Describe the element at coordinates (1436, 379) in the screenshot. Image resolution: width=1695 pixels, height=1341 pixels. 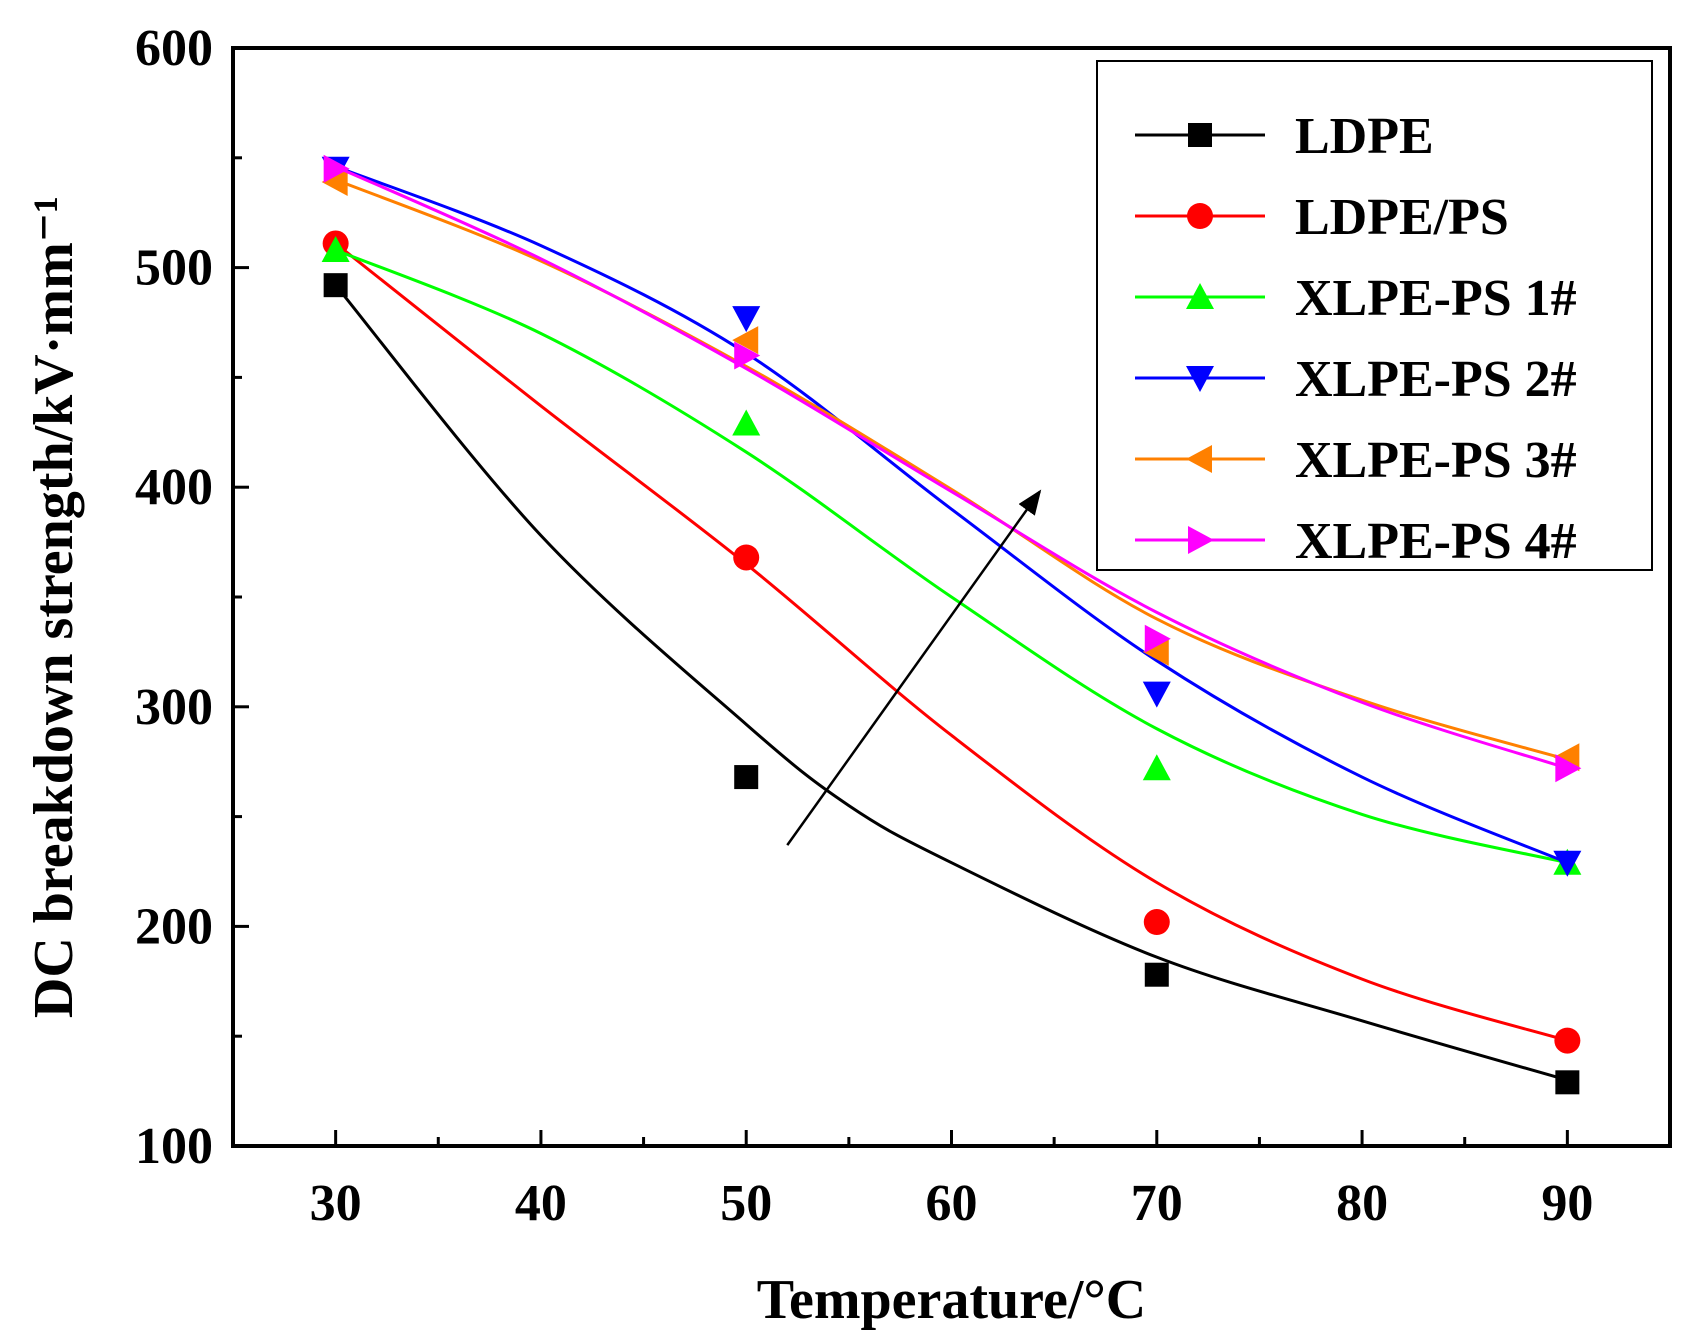
I see `legend-label-xlpe-ps-2: XLPE-PS 2#` at that location.